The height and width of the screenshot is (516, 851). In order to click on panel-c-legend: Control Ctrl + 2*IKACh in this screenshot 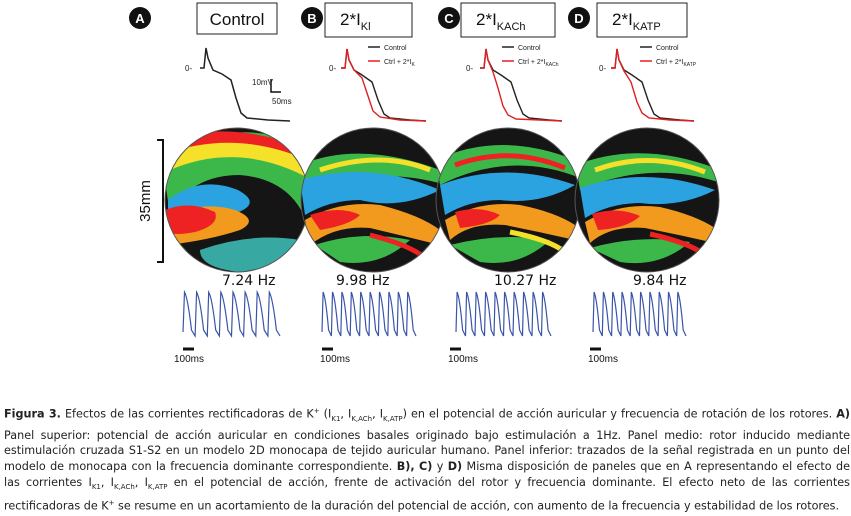, I will do `click(530, 56)`.